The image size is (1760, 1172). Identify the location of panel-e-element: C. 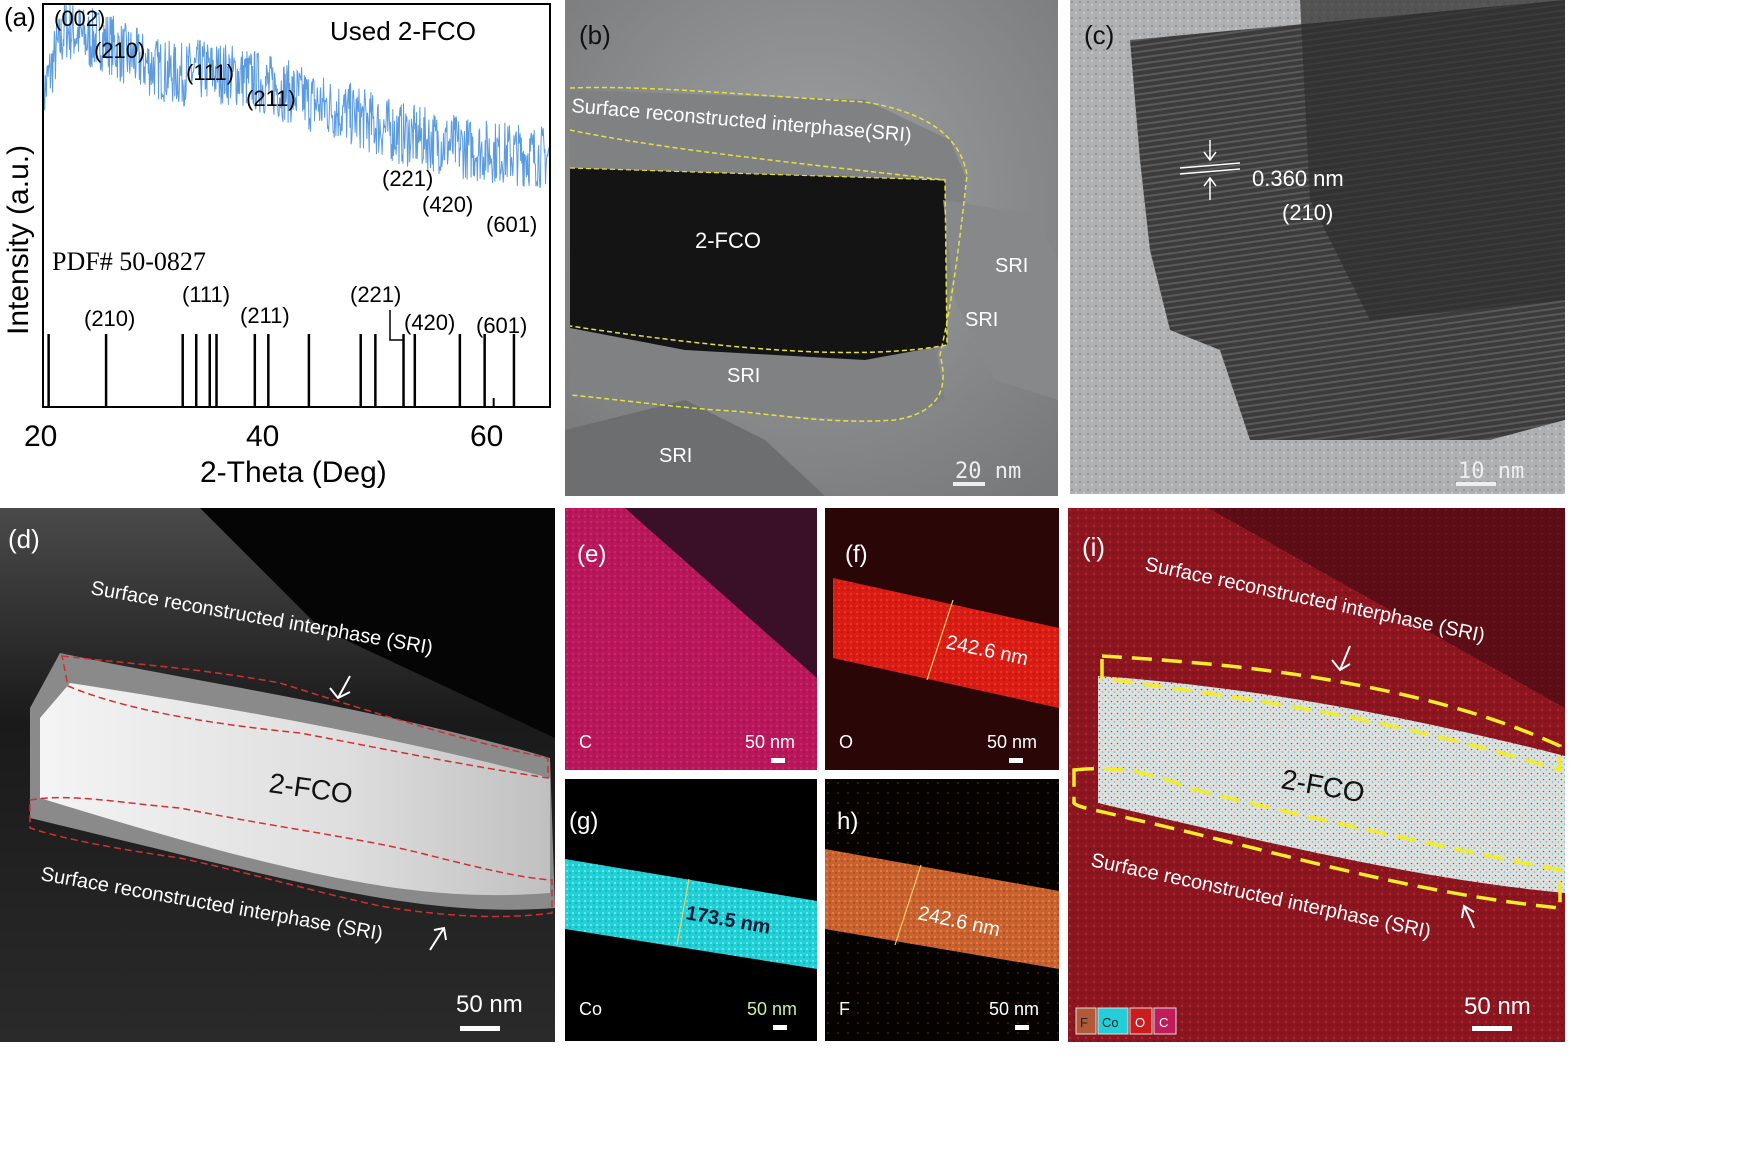
(585, 742).